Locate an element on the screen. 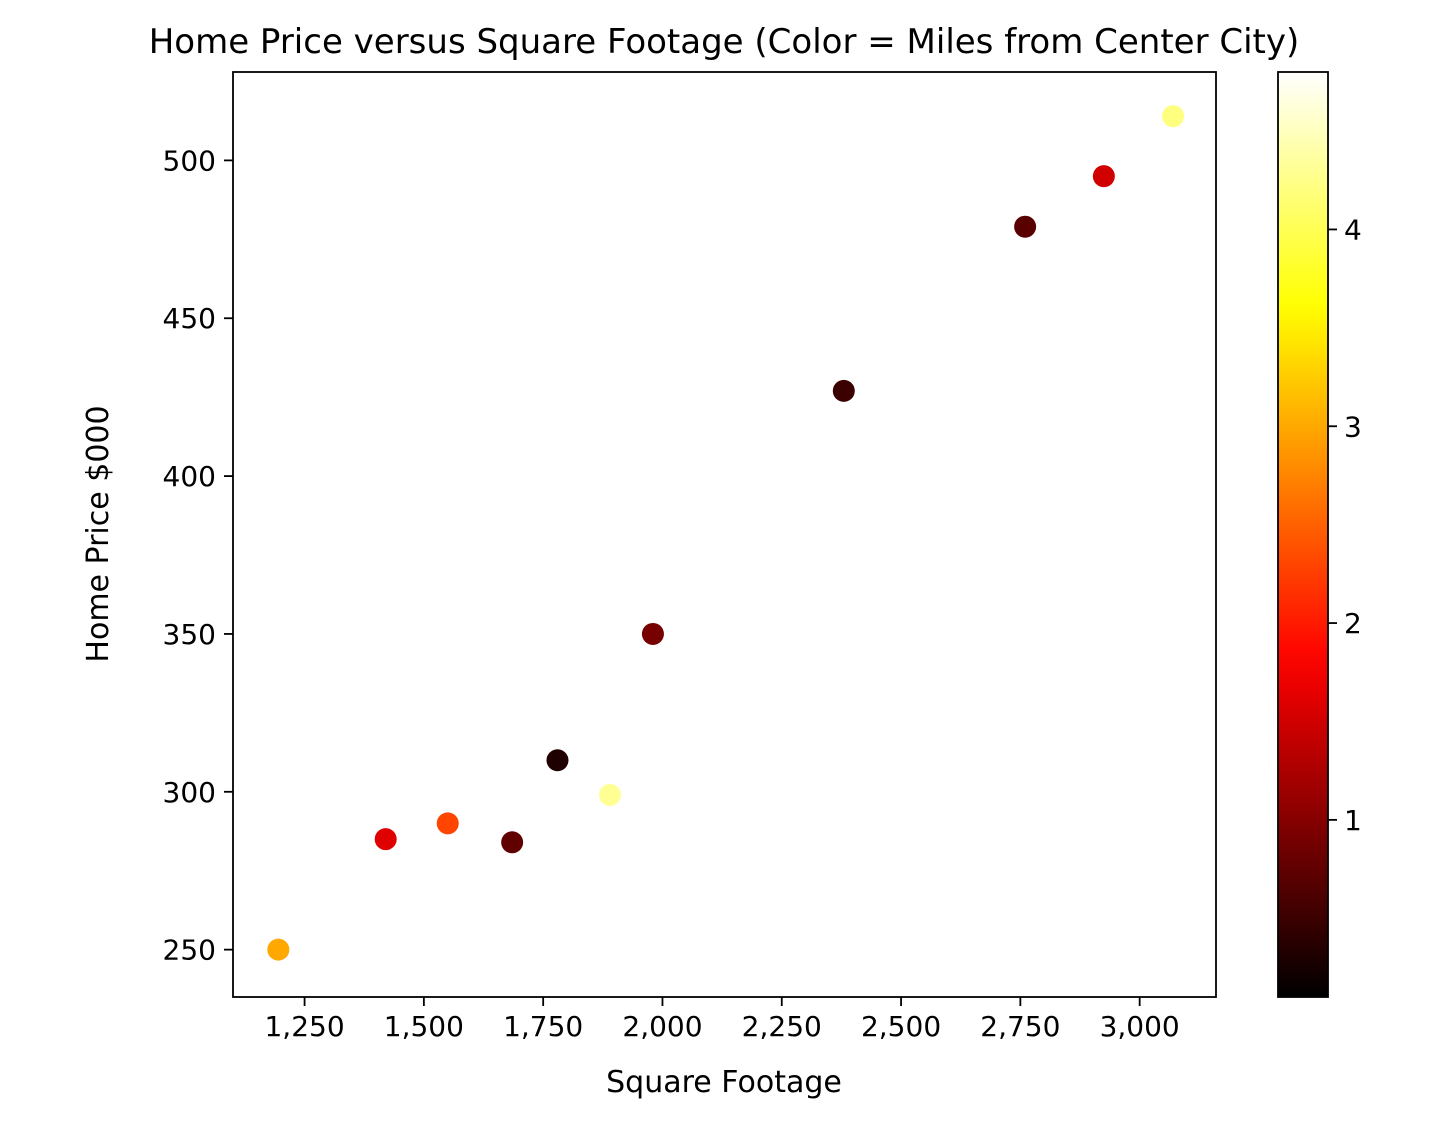 The width and height of the screenshot is (1448, 1129). y-axis-label: Home Price $000 is located at coordinates (98, 533).